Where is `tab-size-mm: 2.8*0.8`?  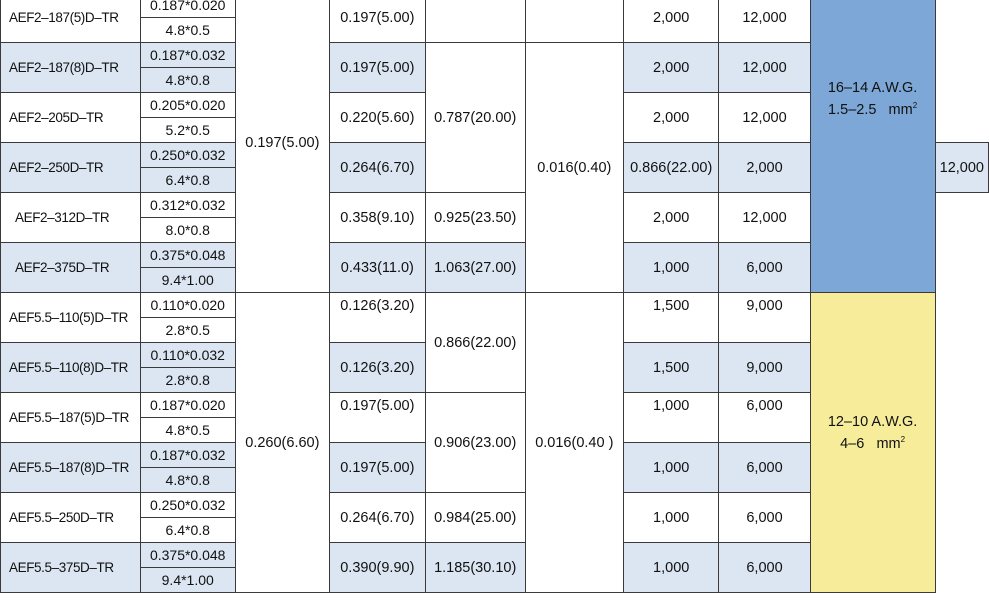 tab-size-mm: 2.8*0.8 is located at coordinates (187, 380).